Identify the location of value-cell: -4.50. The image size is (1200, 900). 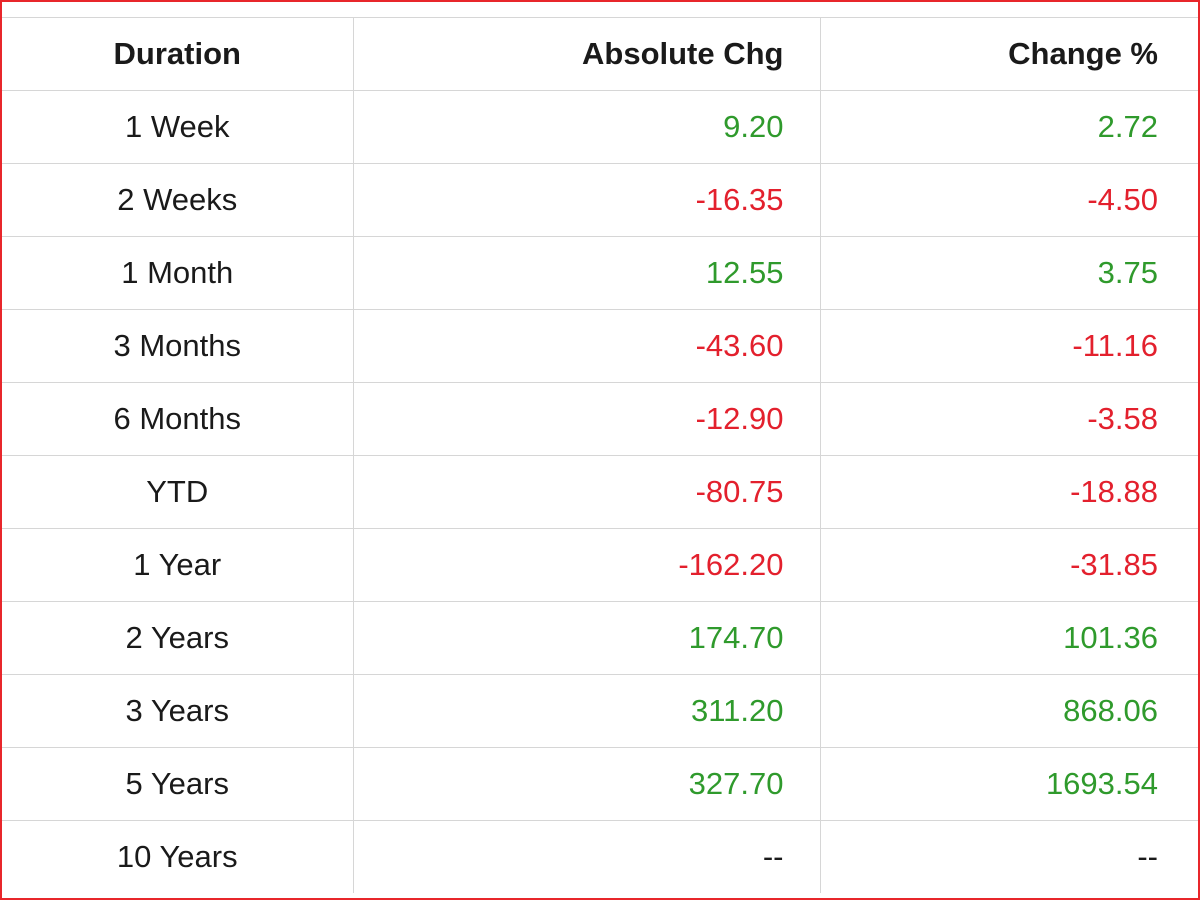
(1008, 200).